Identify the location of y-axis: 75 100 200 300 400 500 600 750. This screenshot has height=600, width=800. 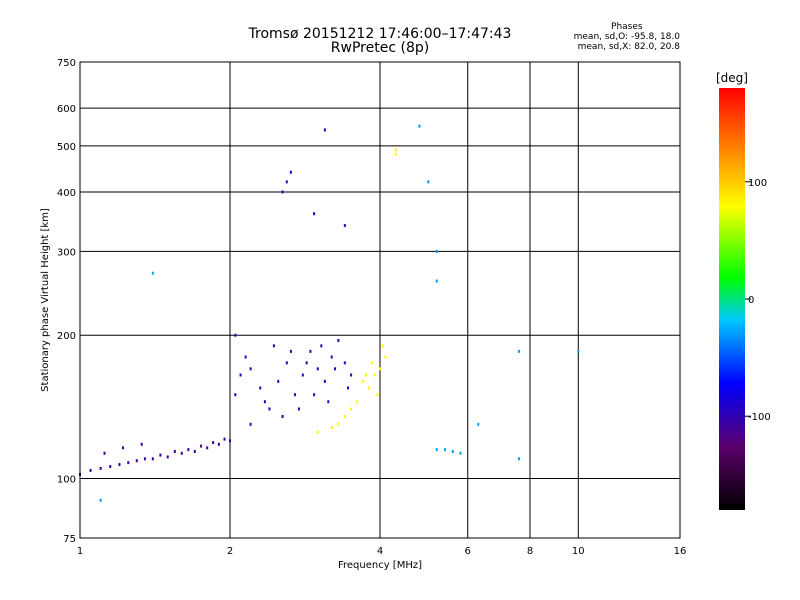
(66, 301).